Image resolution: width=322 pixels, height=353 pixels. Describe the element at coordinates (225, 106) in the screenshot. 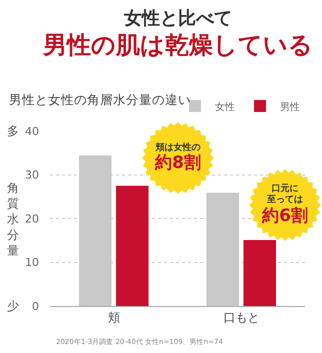

I see `legend-label: 女性` at that location.